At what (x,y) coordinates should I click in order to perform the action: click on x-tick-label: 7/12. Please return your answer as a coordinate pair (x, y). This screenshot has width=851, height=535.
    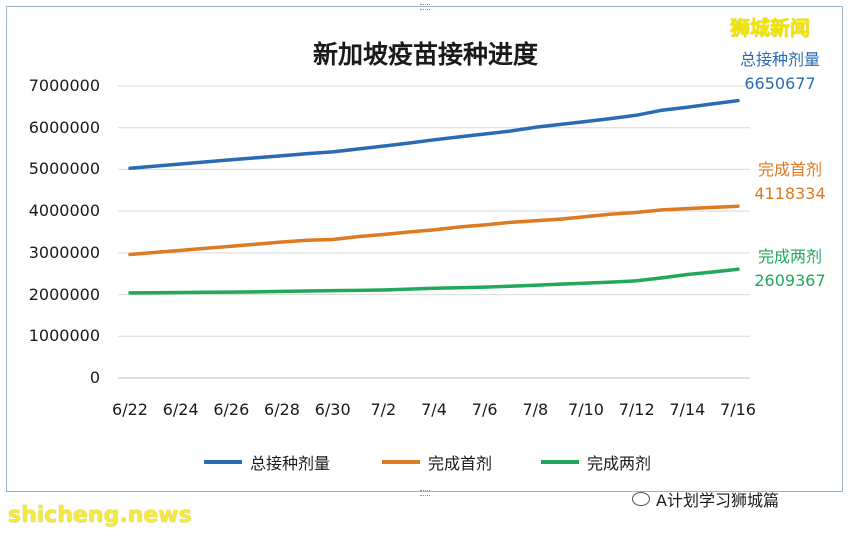
    Looking at the image, I should click on (636, 409).